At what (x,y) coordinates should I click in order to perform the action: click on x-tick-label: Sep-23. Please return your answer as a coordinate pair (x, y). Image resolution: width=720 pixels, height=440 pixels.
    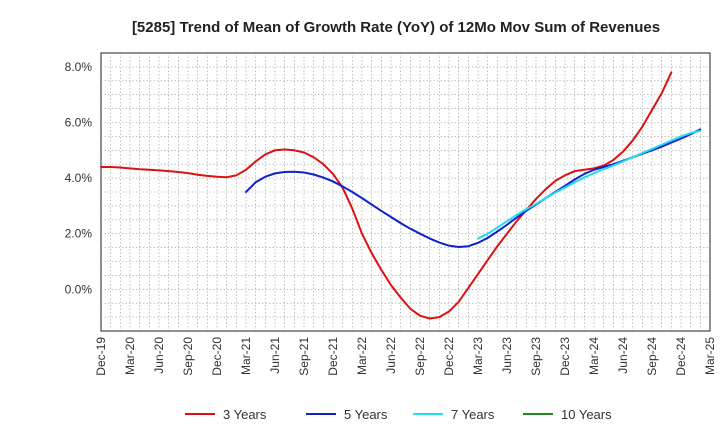
    Looking at the image, I should click on (536, 356).